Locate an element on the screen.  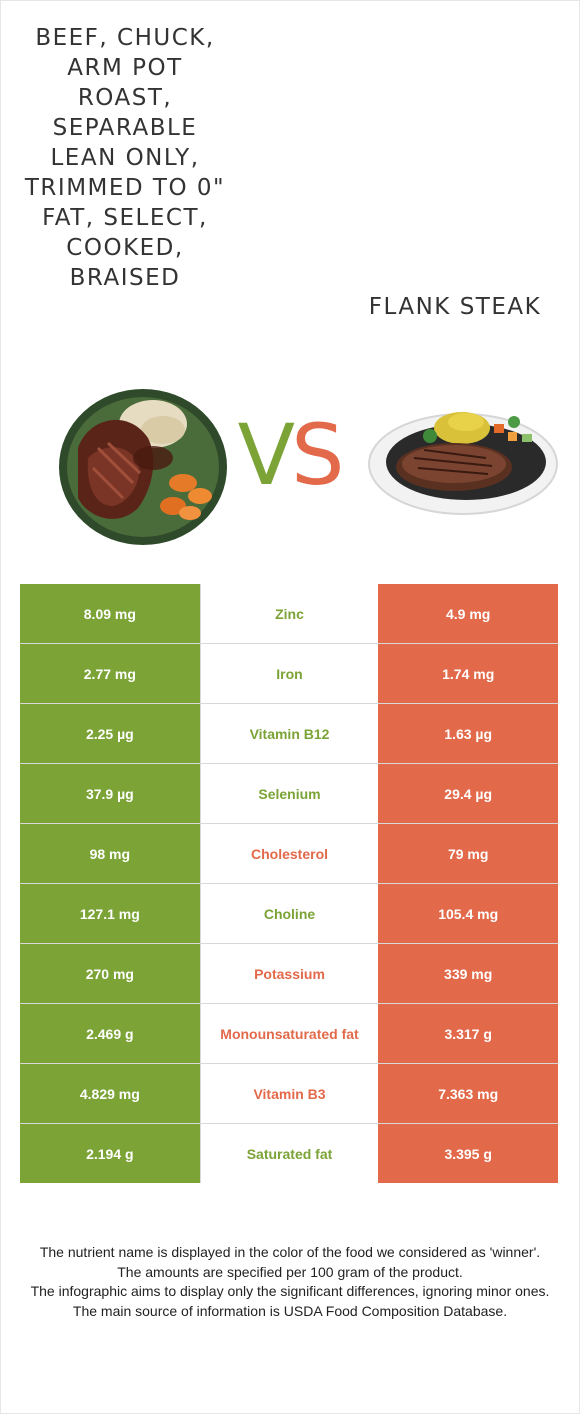
left-value-cell: 127.1 mg is located at coordinates (110, 913).